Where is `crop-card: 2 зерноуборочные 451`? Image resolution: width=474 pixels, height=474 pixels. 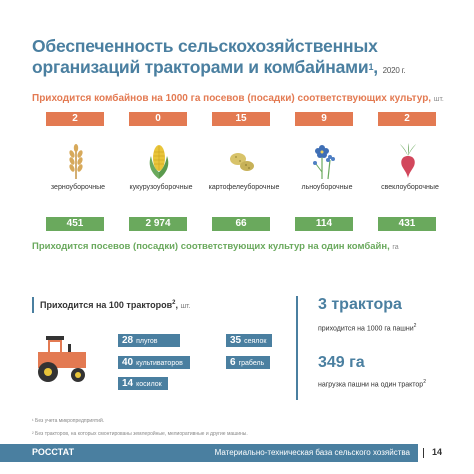
crop-card: 2 зерноуборочные 451 is located at coordinates (78, 172).